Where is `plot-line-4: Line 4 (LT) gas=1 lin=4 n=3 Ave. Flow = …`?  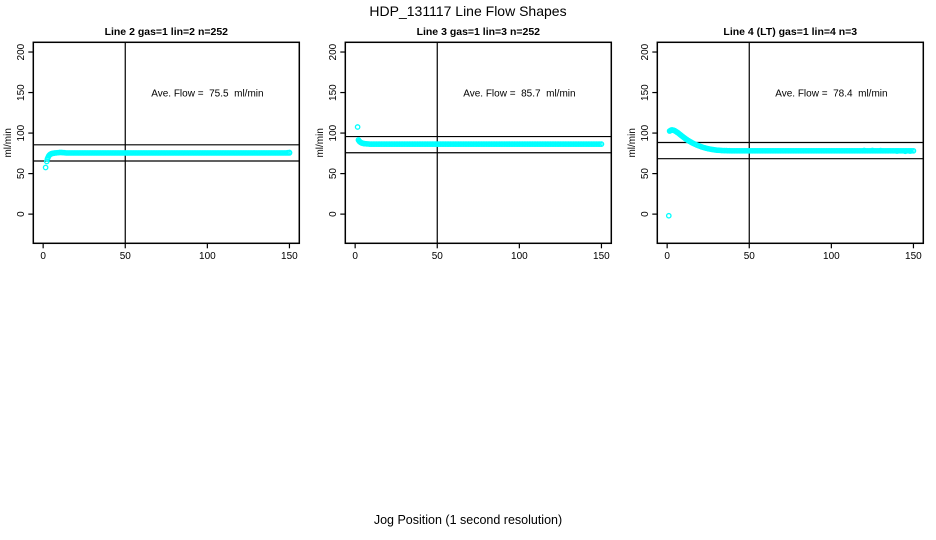 plot-line-4: Line 4 (LT) gas=1 lin=4 n=3 Ave. Flow = … is located at coordinates (776, 144).